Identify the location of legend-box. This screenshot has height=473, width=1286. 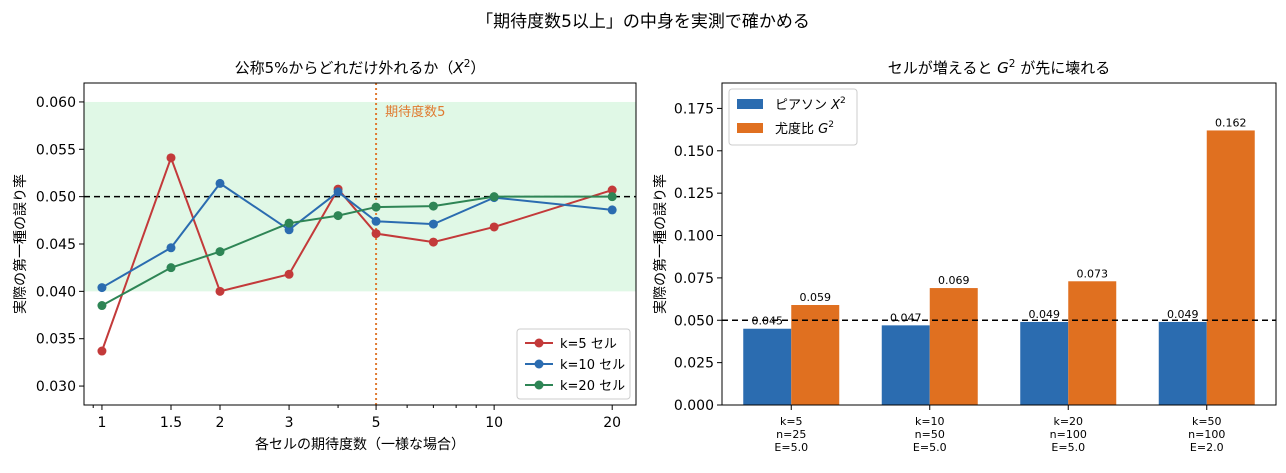
(573, 364).